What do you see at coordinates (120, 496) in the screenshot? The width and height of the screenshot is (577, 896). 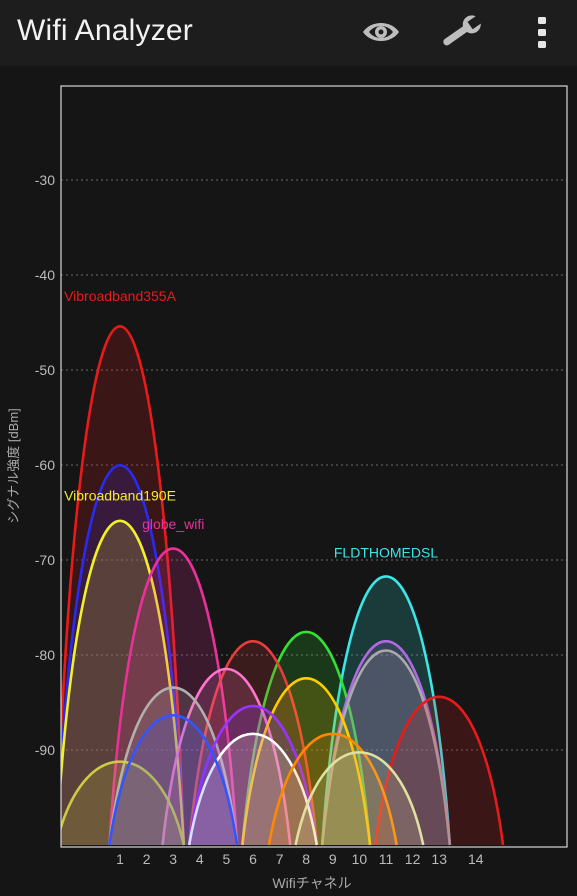 I see `network-ssid-label: Vibroadband190E` at bounding box center [120, 496].